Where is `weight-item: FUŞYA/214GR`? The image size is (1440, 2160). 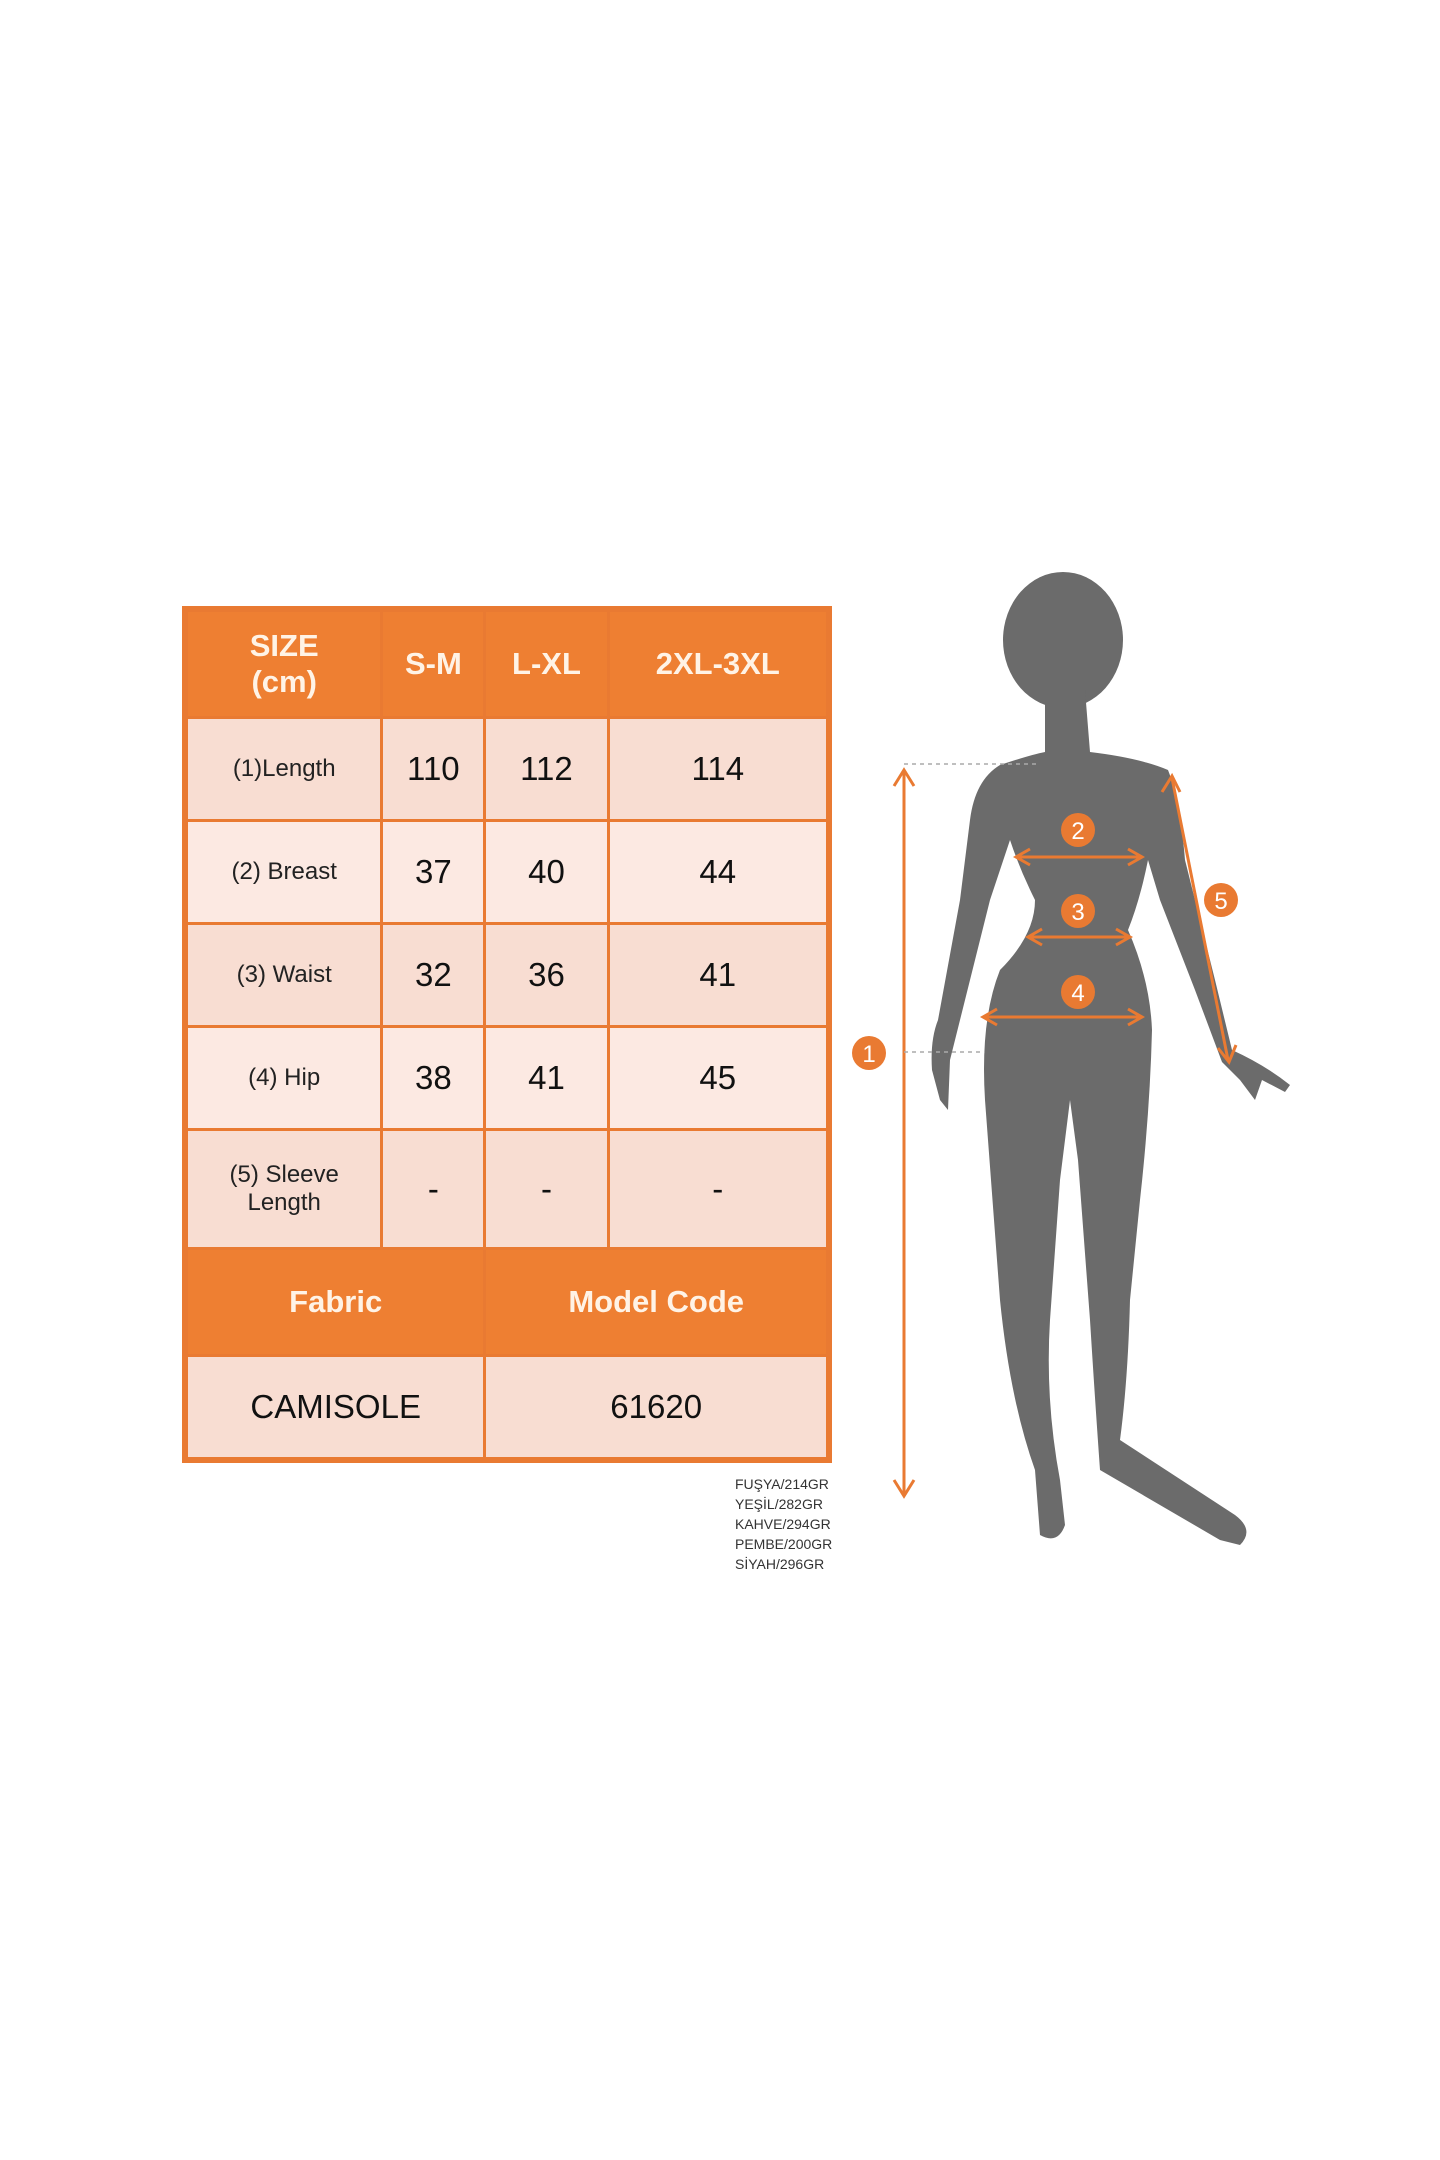
weight-item: FUŞYA/214GR is located at coordinates (782, 1484).